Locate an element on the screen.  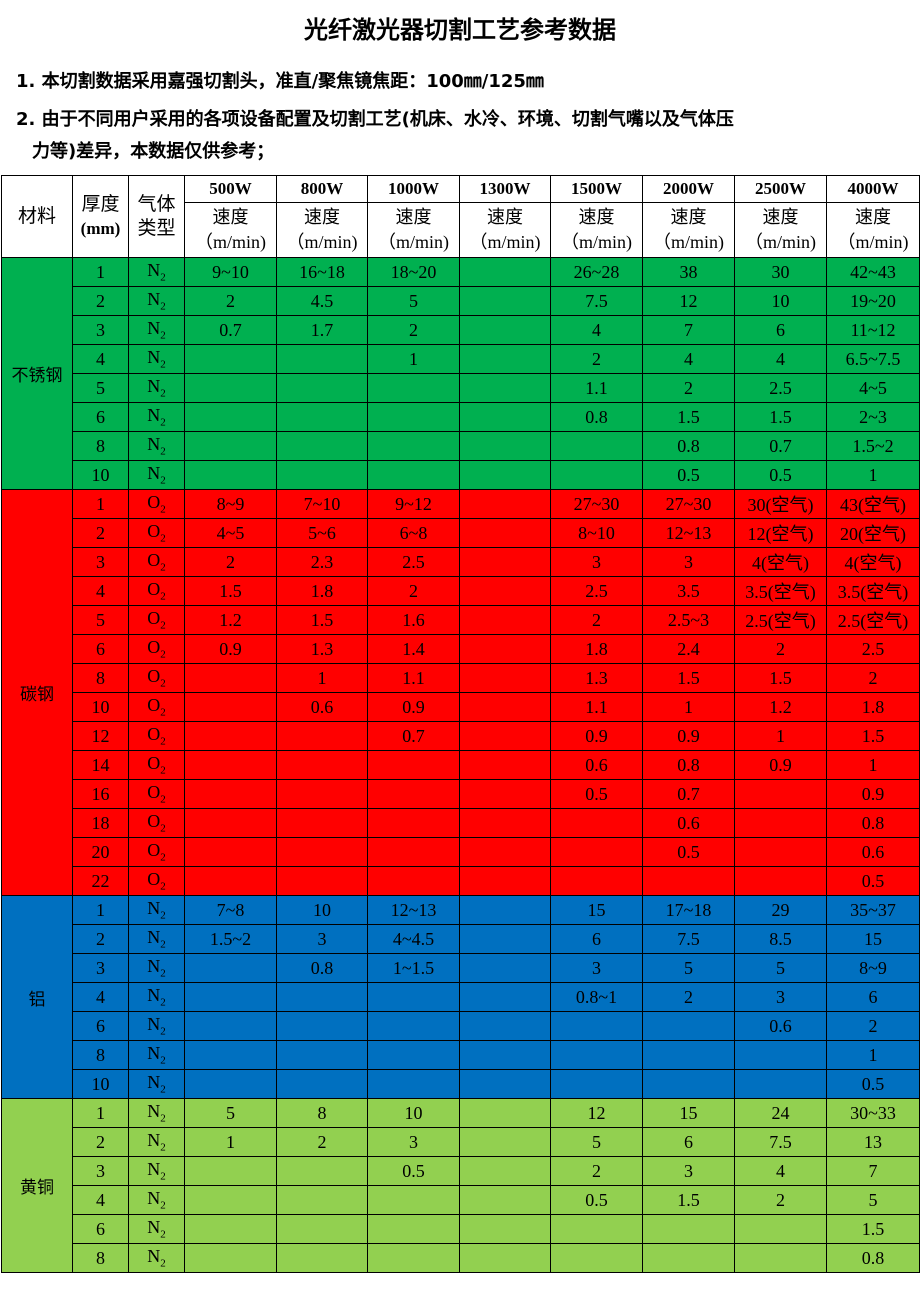
speed-cell: 12~13 is located at coordinates (688, 533).